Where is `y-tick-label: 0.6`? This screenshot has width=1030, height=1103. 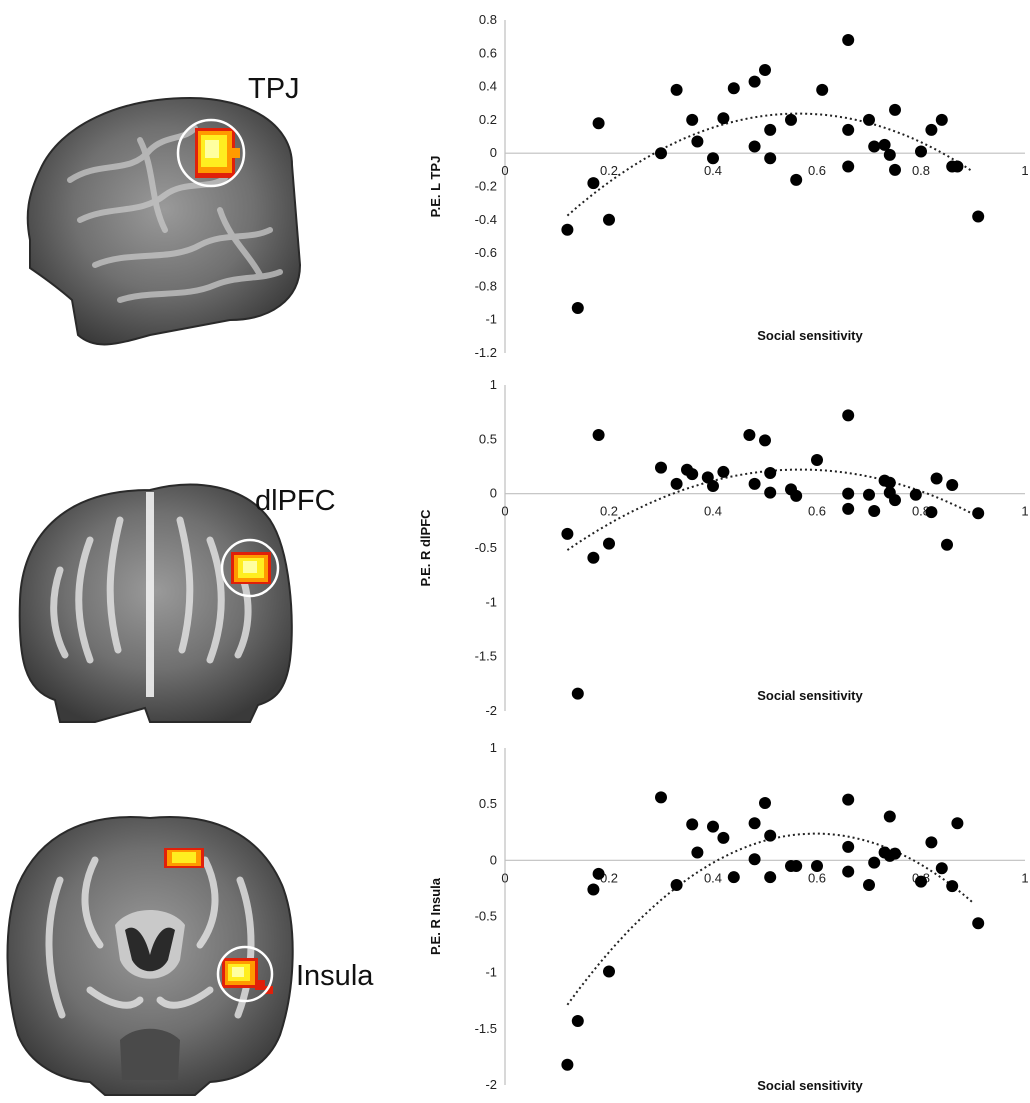 y-tick-label: 0.6 is located at coordinates (488, 52).